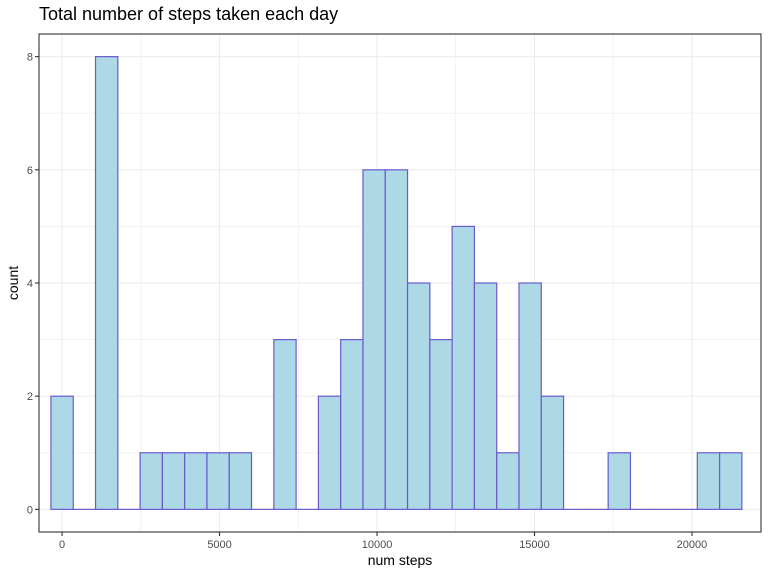 This screenshot has width=768, height=576. I want to click on x-axis-title: num steps, so click(400, 560).